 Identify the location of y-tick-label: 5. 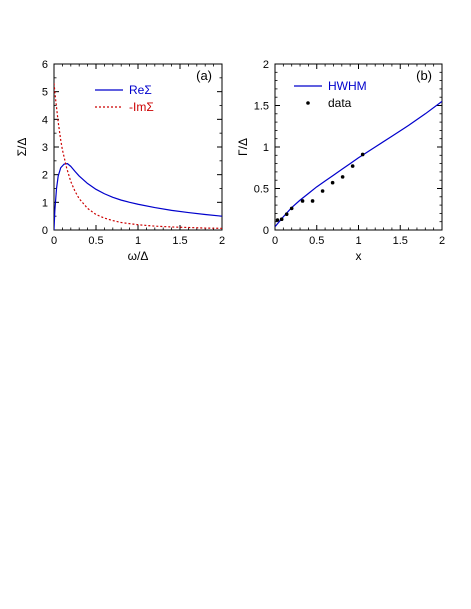
(45, 93).